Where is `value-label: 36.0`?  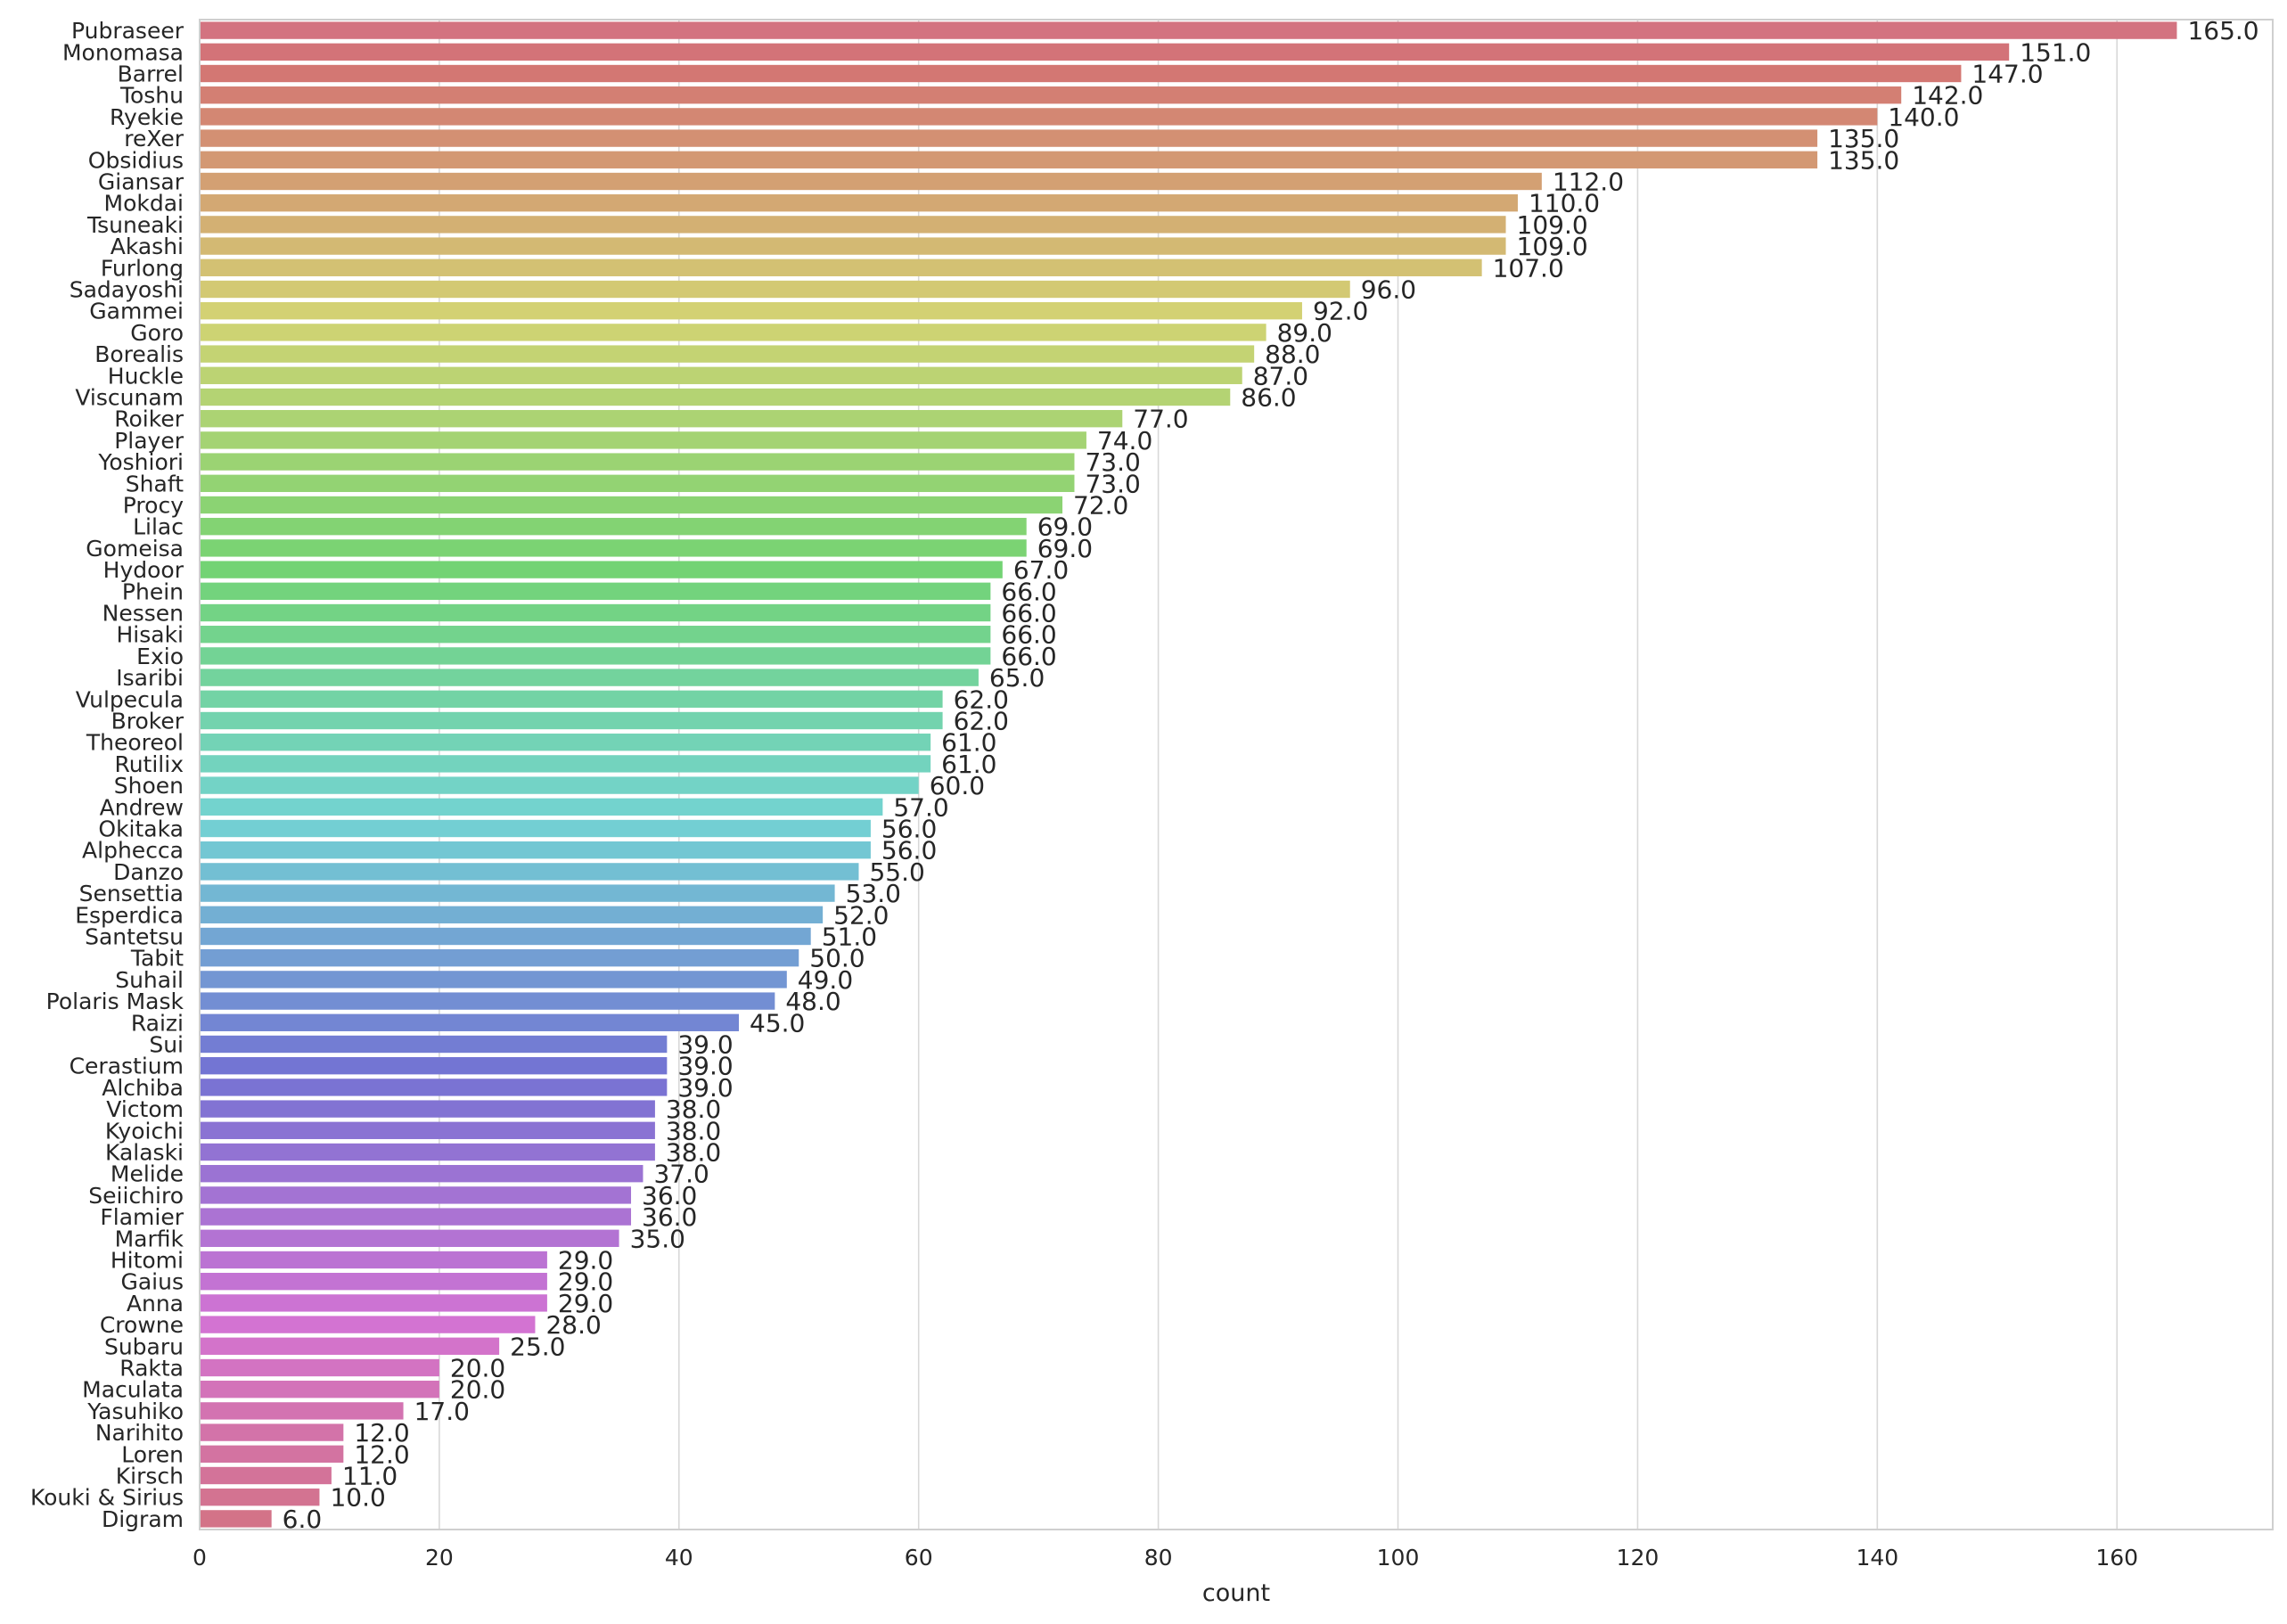
value-label: 36.0 is located at coordinates (669, 1217).